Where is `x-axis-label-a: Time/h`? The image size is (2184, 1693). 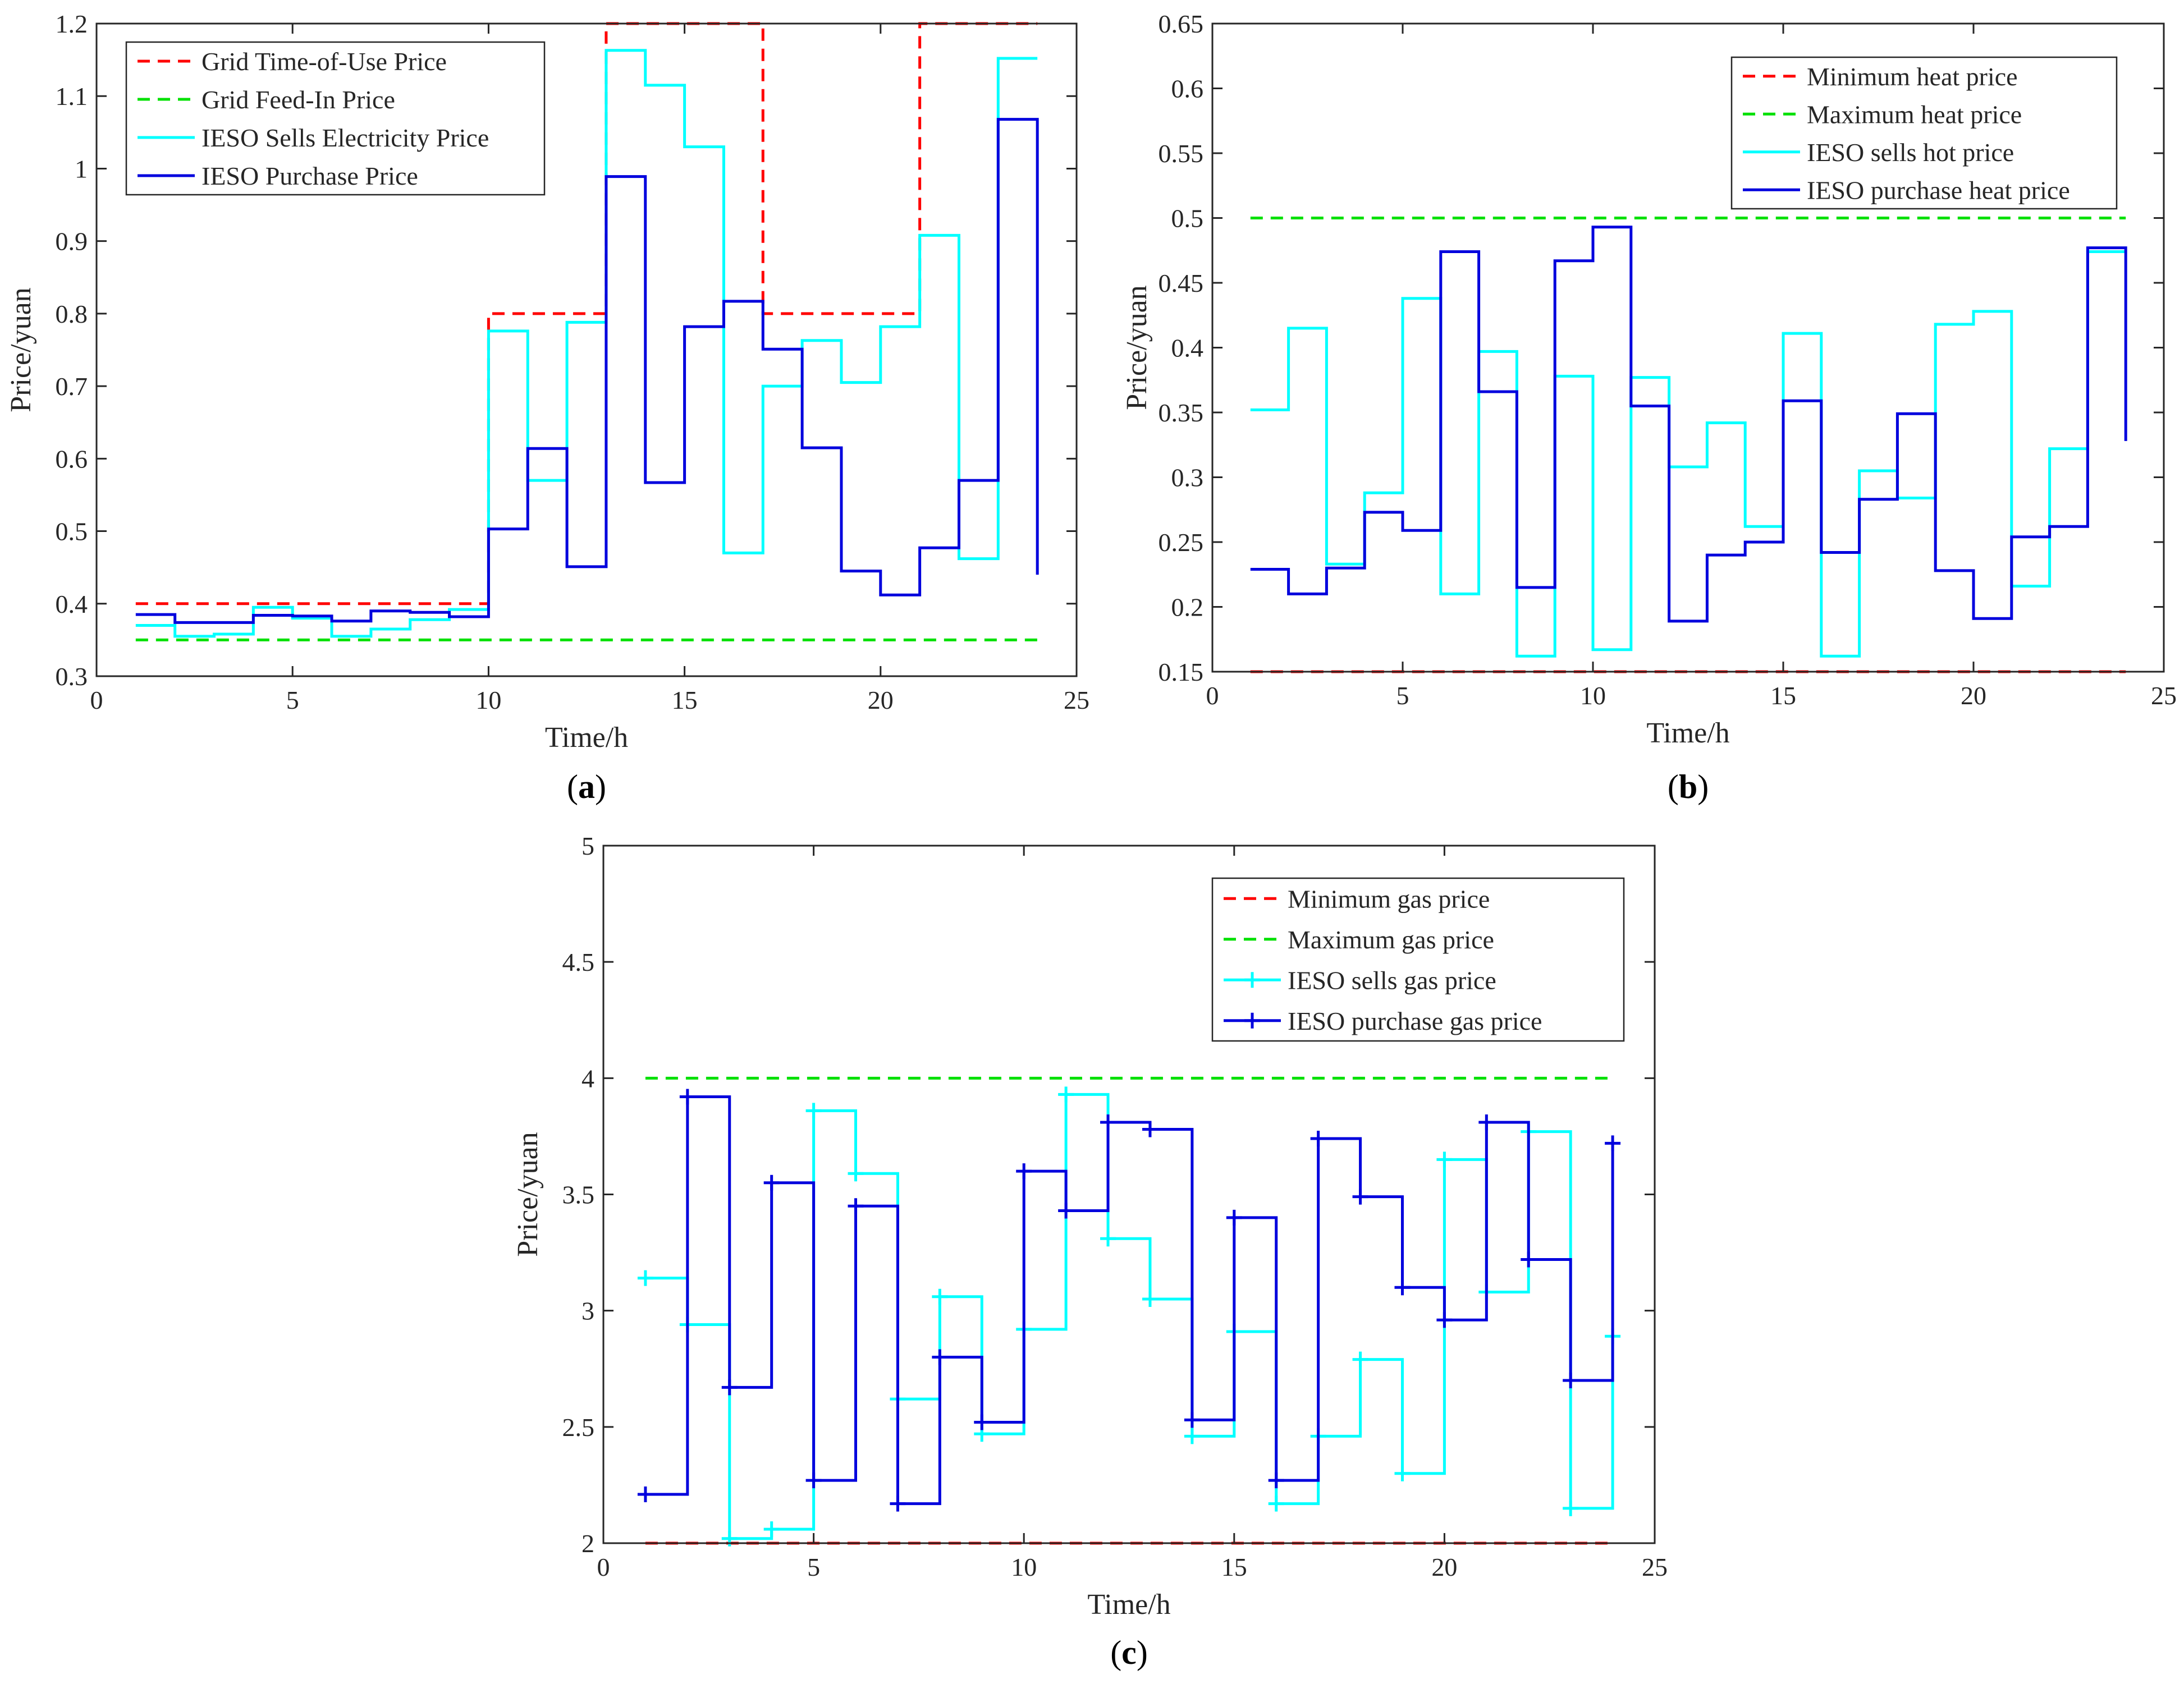
x-axis-label-a: Time/h is located at coordinates (586, 738).